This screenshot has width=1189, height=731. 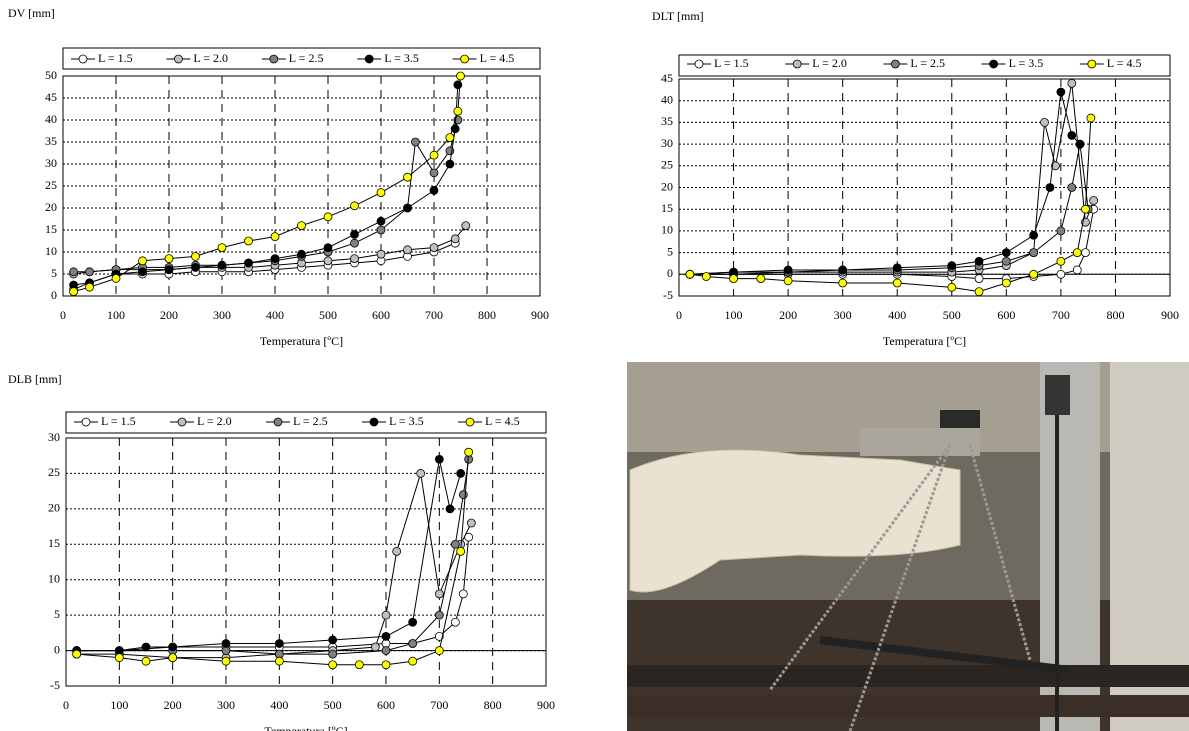 I want to click on x-tick-label: 300, so click(x=222, y=315).